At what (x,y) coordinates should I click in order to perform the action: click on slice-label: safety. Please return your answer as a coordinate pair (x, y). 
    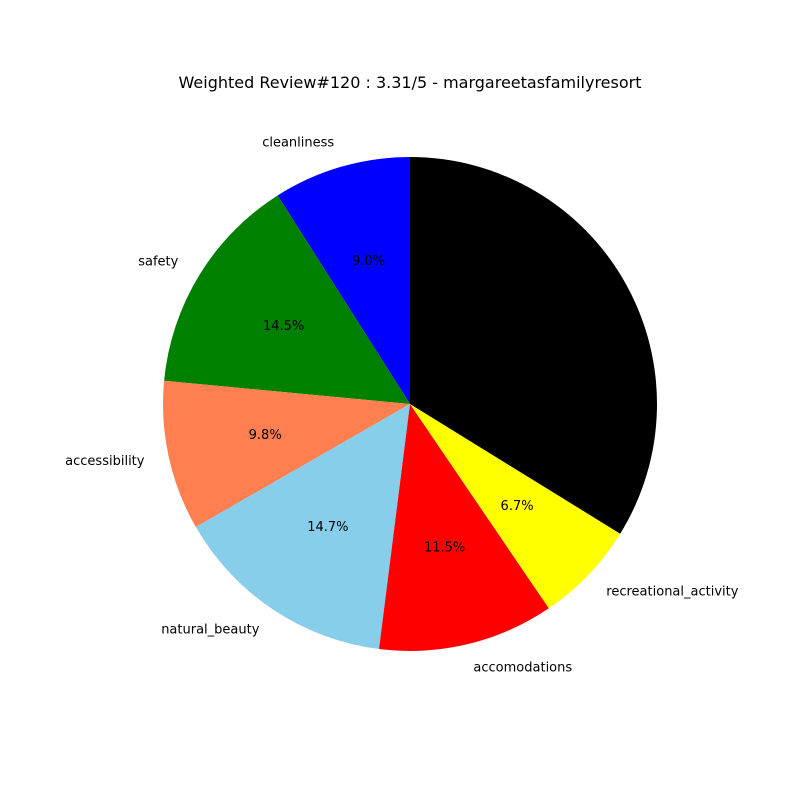
    Looking at the image, I should click on (158, 262).